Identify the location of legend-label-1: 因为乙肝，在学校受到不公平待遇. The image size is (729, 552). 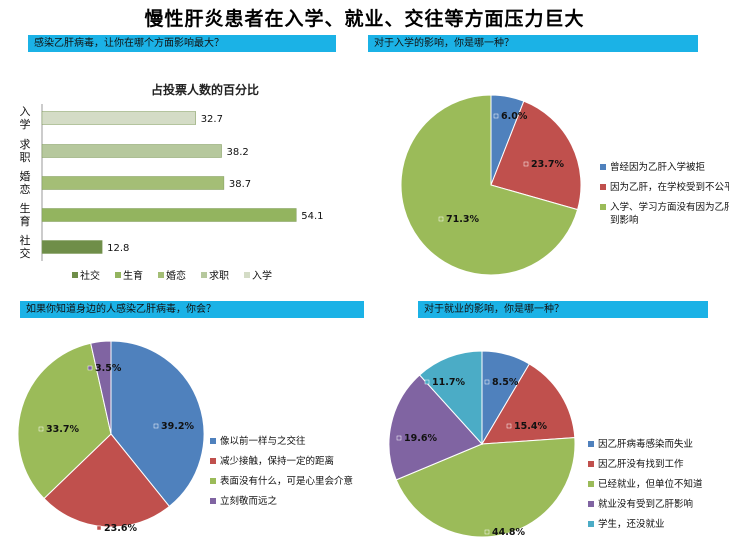
(669, 187).